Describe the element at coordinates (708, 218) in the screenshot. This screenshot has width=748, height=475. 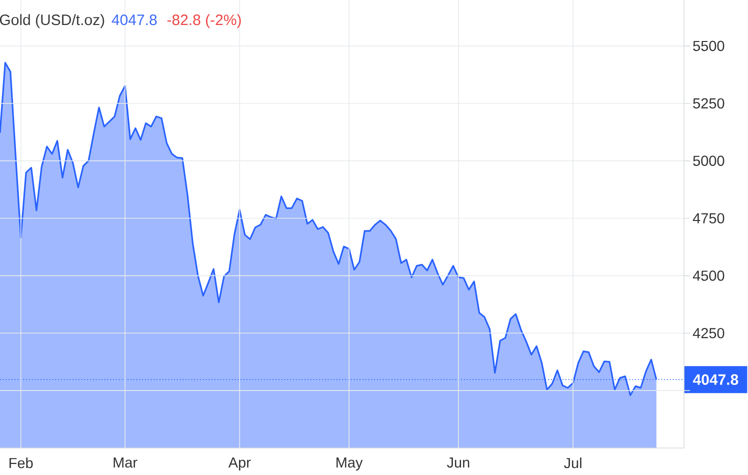
I see `y-tick-label: 4750` at that location.